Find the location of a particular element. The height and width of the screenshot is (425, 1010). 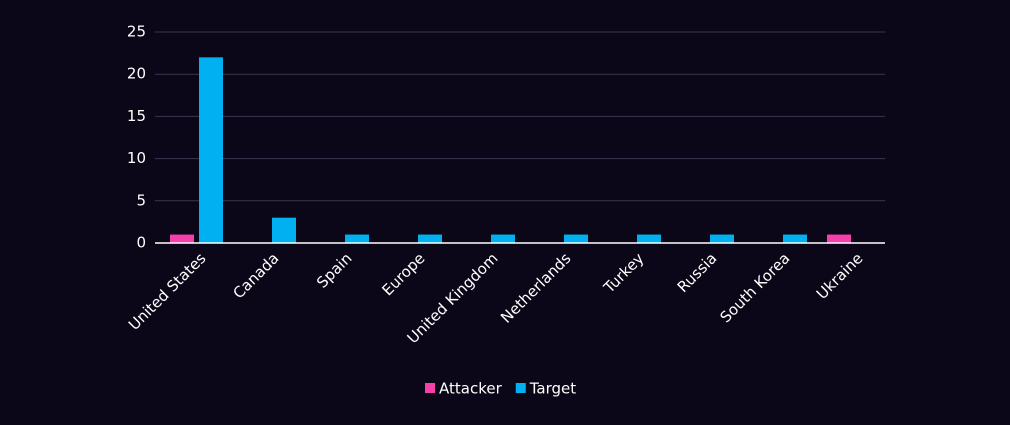

x-tick-label: Turkey is located at coordinates (624, 273).